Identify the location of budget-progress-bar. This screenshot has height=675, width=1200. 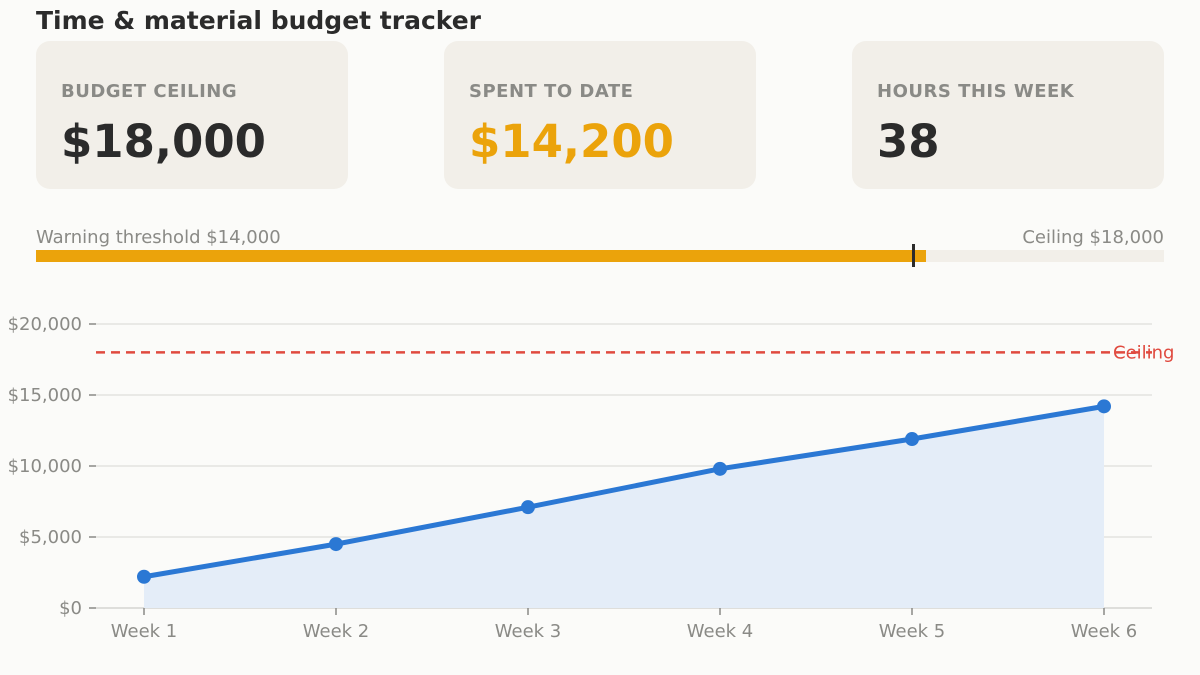
(600, 255).